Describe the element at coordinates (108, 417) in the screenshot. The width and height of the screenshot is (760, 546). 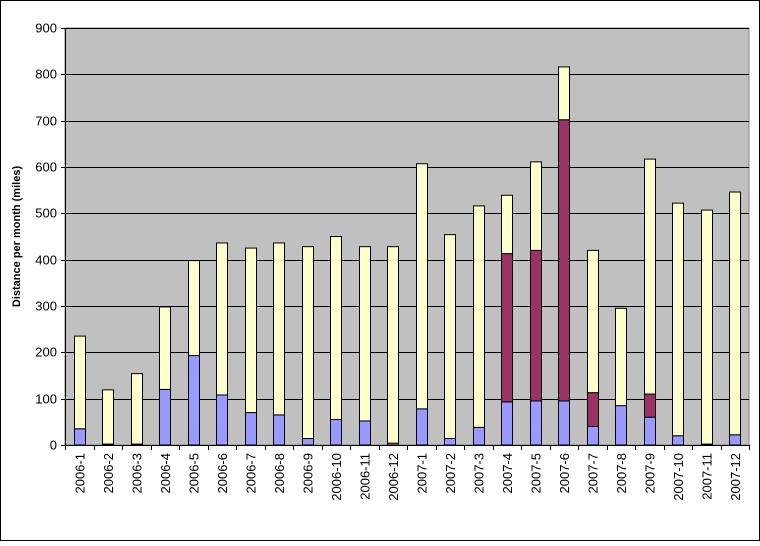
I see `bar-segment-2006-2-s3` at that location.